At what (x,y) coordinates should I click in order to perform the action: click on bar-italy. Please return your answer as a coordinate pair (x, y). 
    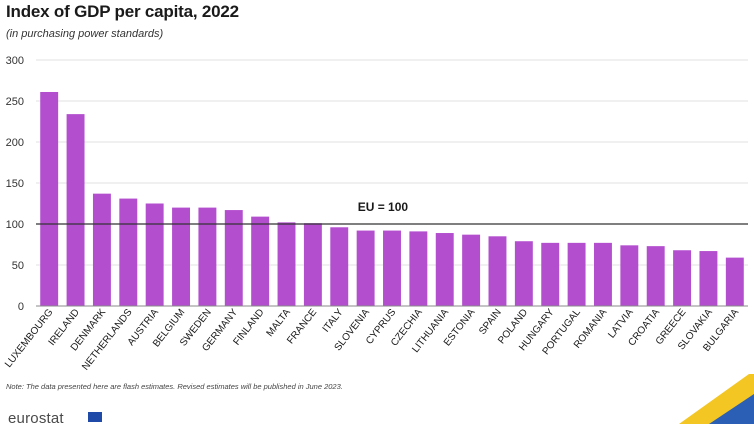
    Looking at the image, I should click on (339, 266).